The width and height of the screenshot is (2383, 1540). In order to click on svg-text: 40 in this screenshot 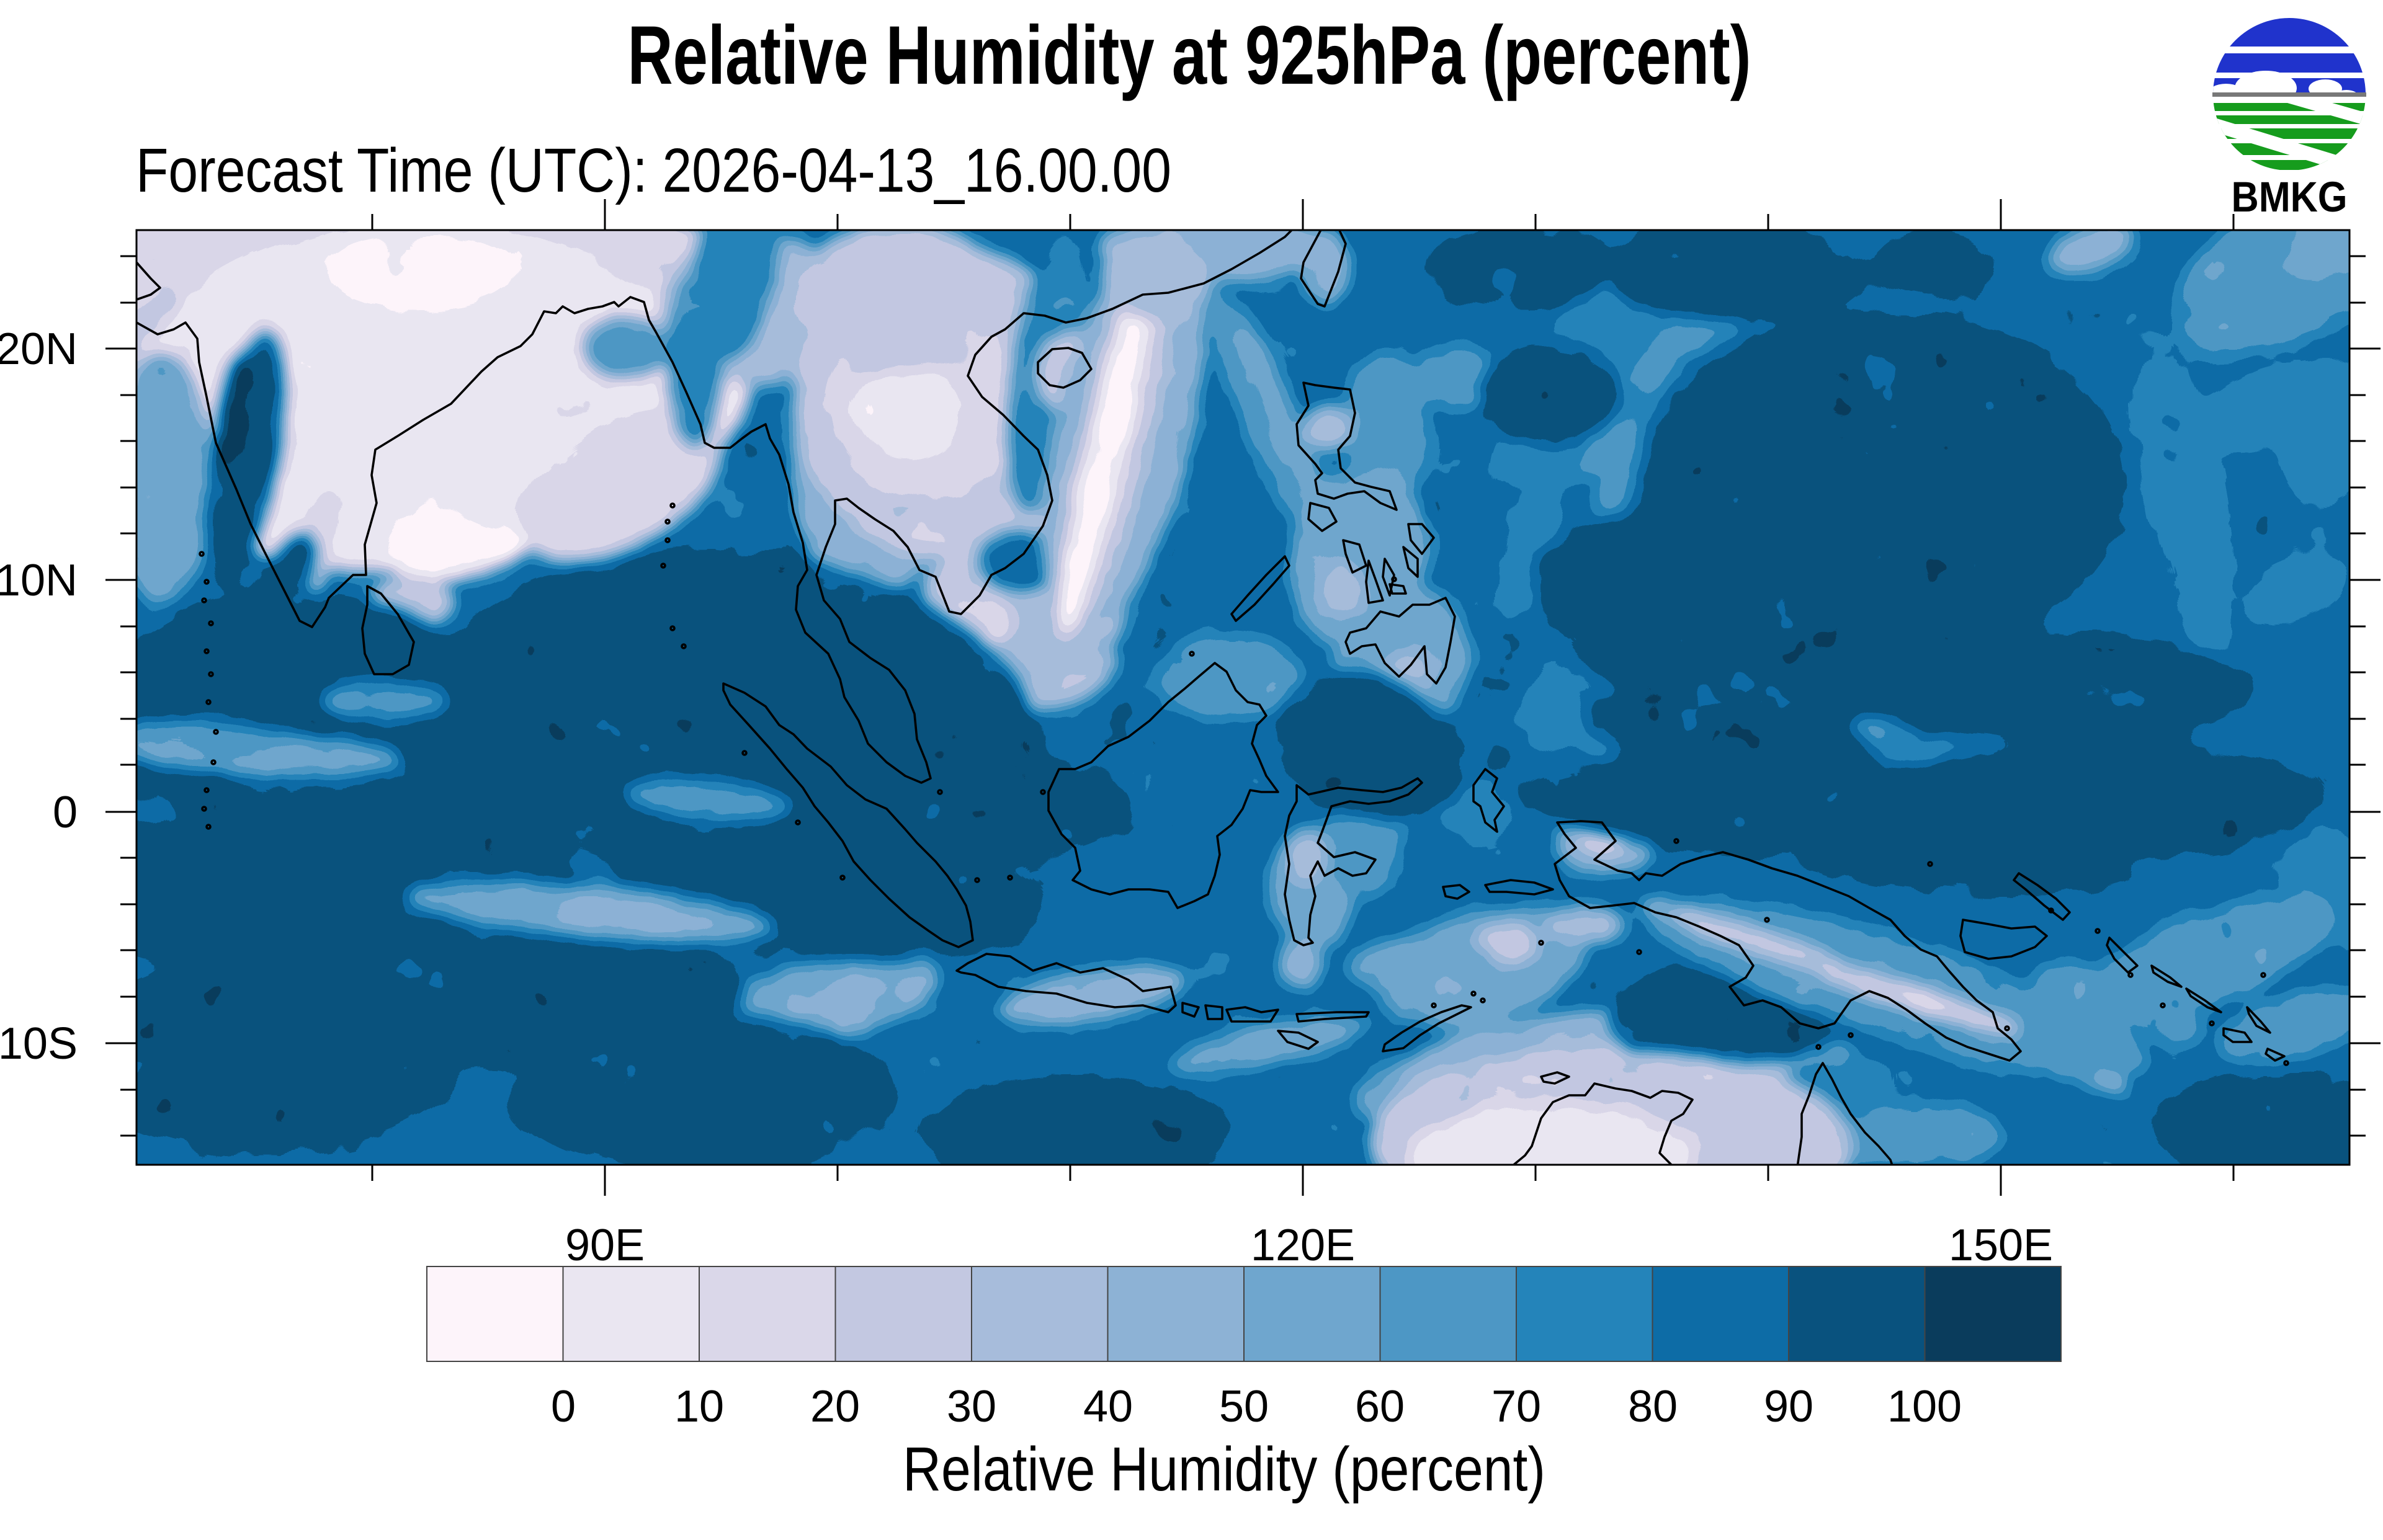, I will do `click(1108, 1406)`.